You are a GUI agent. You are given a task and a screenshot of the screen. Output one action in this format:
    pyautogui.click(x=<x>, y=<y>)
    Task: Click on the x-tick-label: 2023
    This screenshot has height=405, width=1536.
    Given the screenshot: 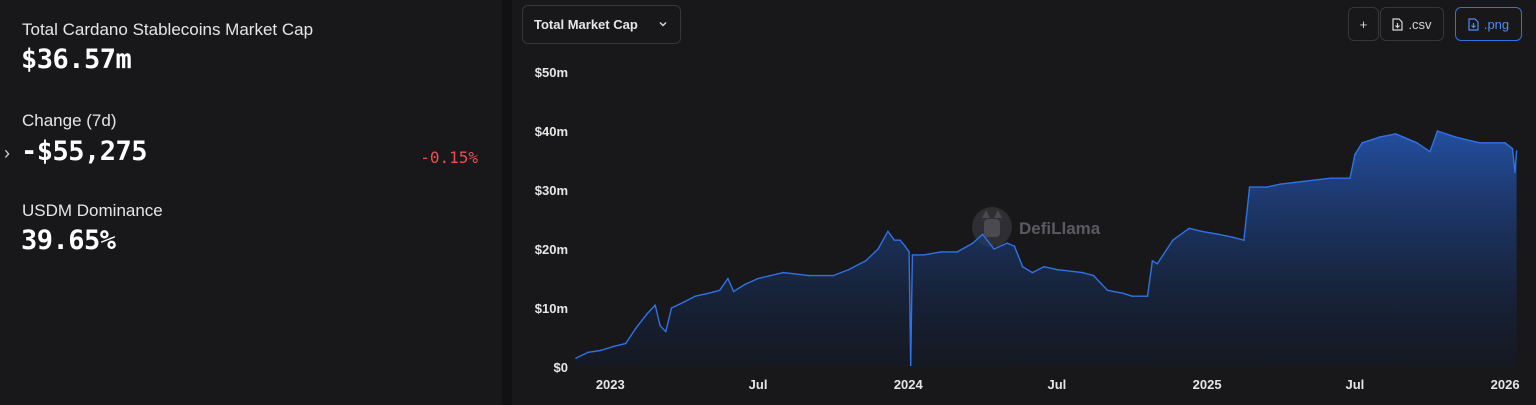 What is the action you would take?
    pyautogui.click(x=610, y=384)
    